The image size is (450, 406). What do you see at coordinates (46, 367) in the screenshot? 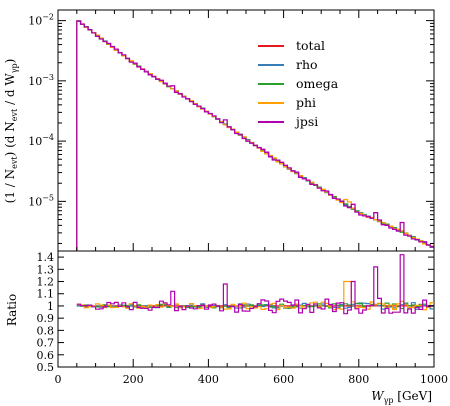
I see `ratio-y-tick-label: 0.5` at bounding box center [46, 367].